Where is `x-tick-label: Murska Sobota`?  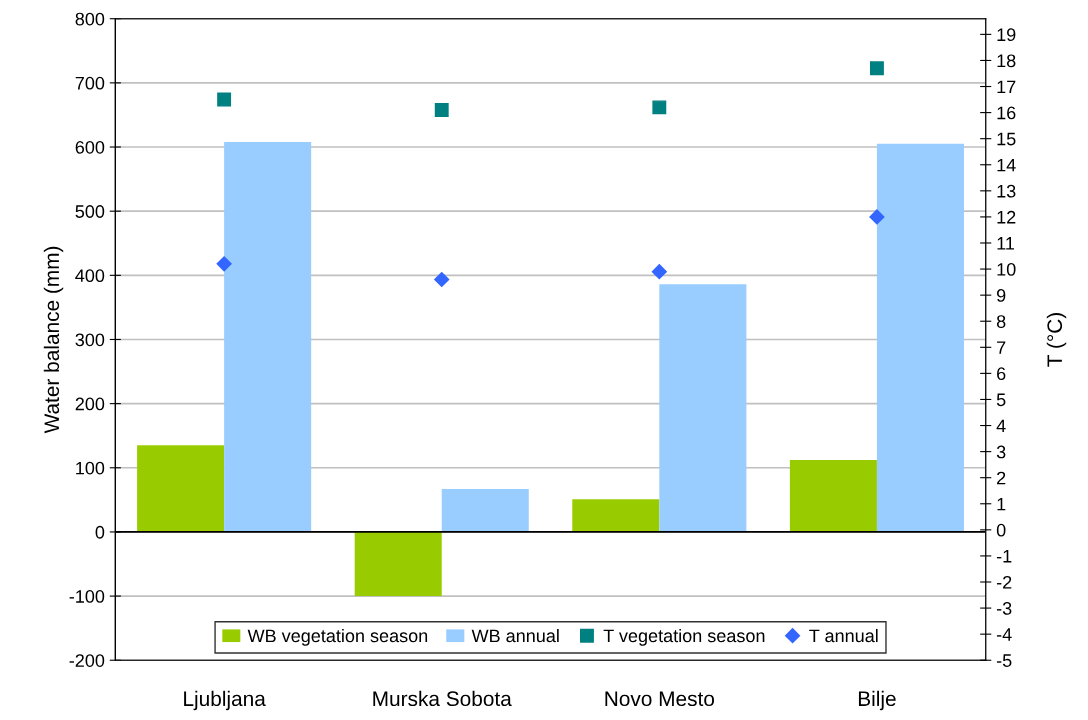
x-tick-label: Murska Sobota is located at coordinates (442, 698).